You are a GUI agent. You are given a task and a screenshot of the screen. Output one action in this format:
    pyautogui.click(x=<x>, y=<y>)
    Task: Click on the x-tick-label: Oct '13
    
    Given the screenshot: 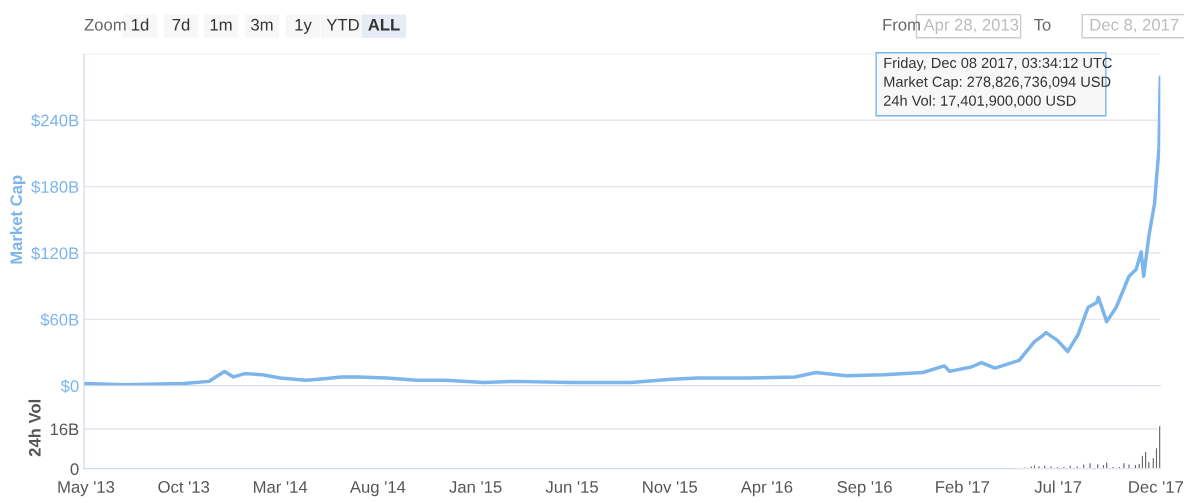 What is the action you would take?
    pyautogui.click(x=184, y=487)
    